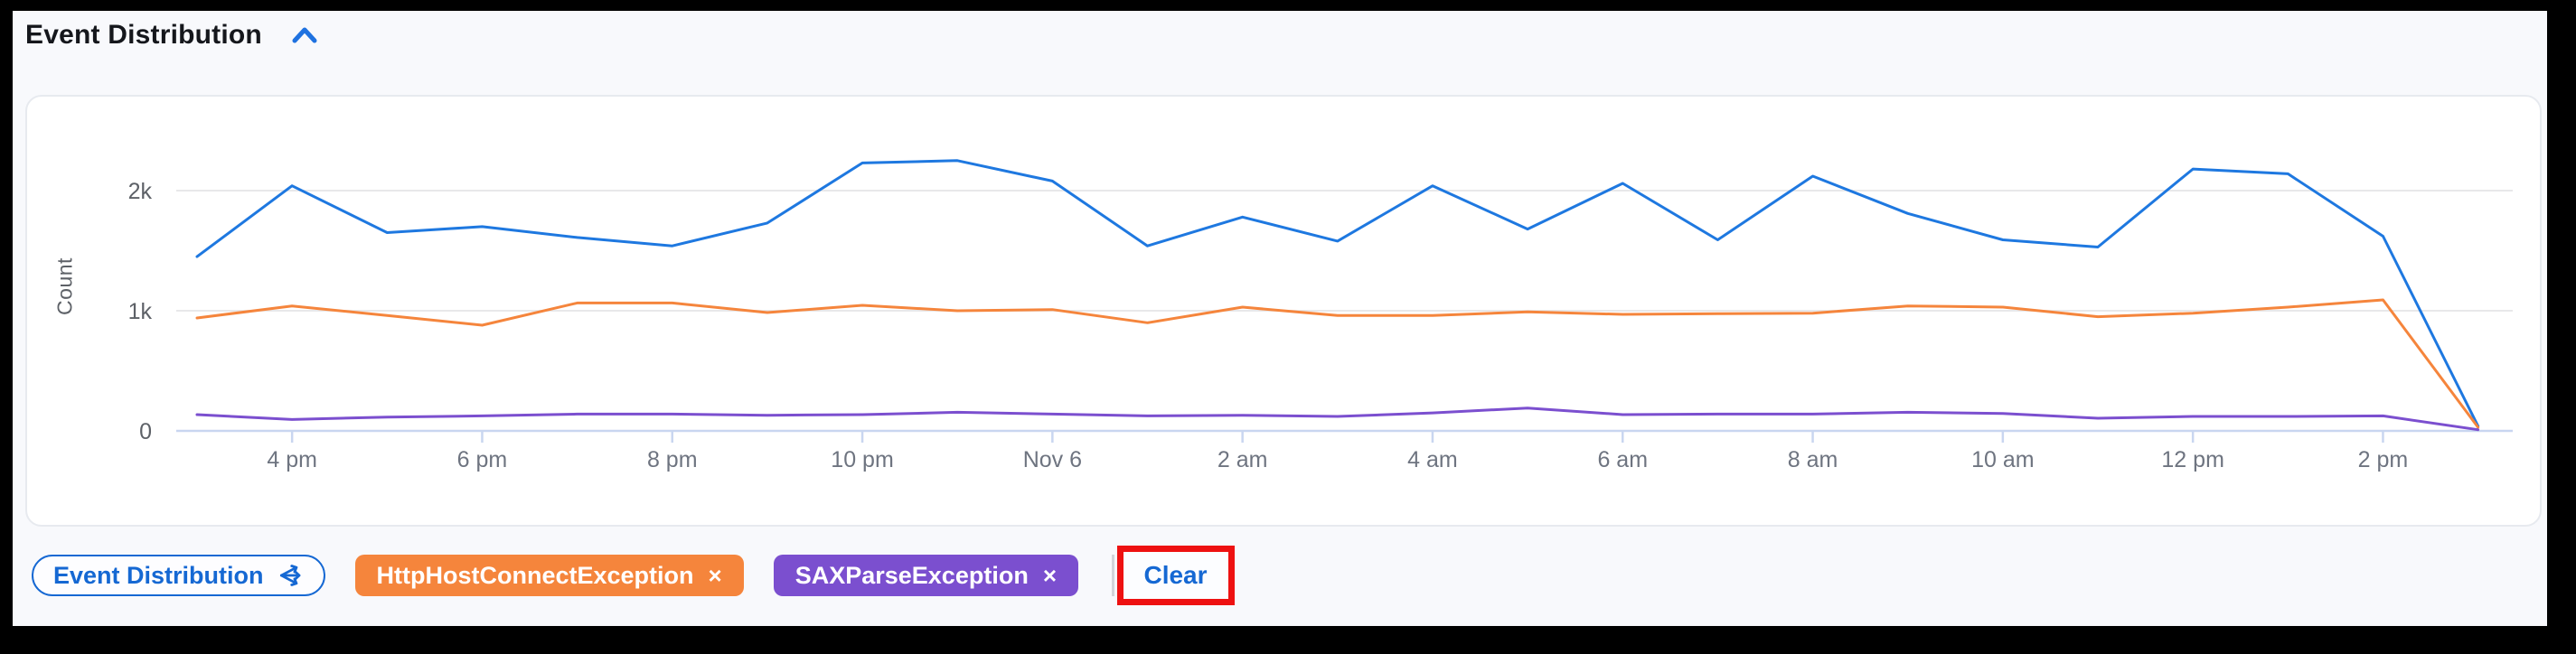 This screenshot has width=2576, height=654. I want to click on y-axis-title: Count, so click(65, 286).